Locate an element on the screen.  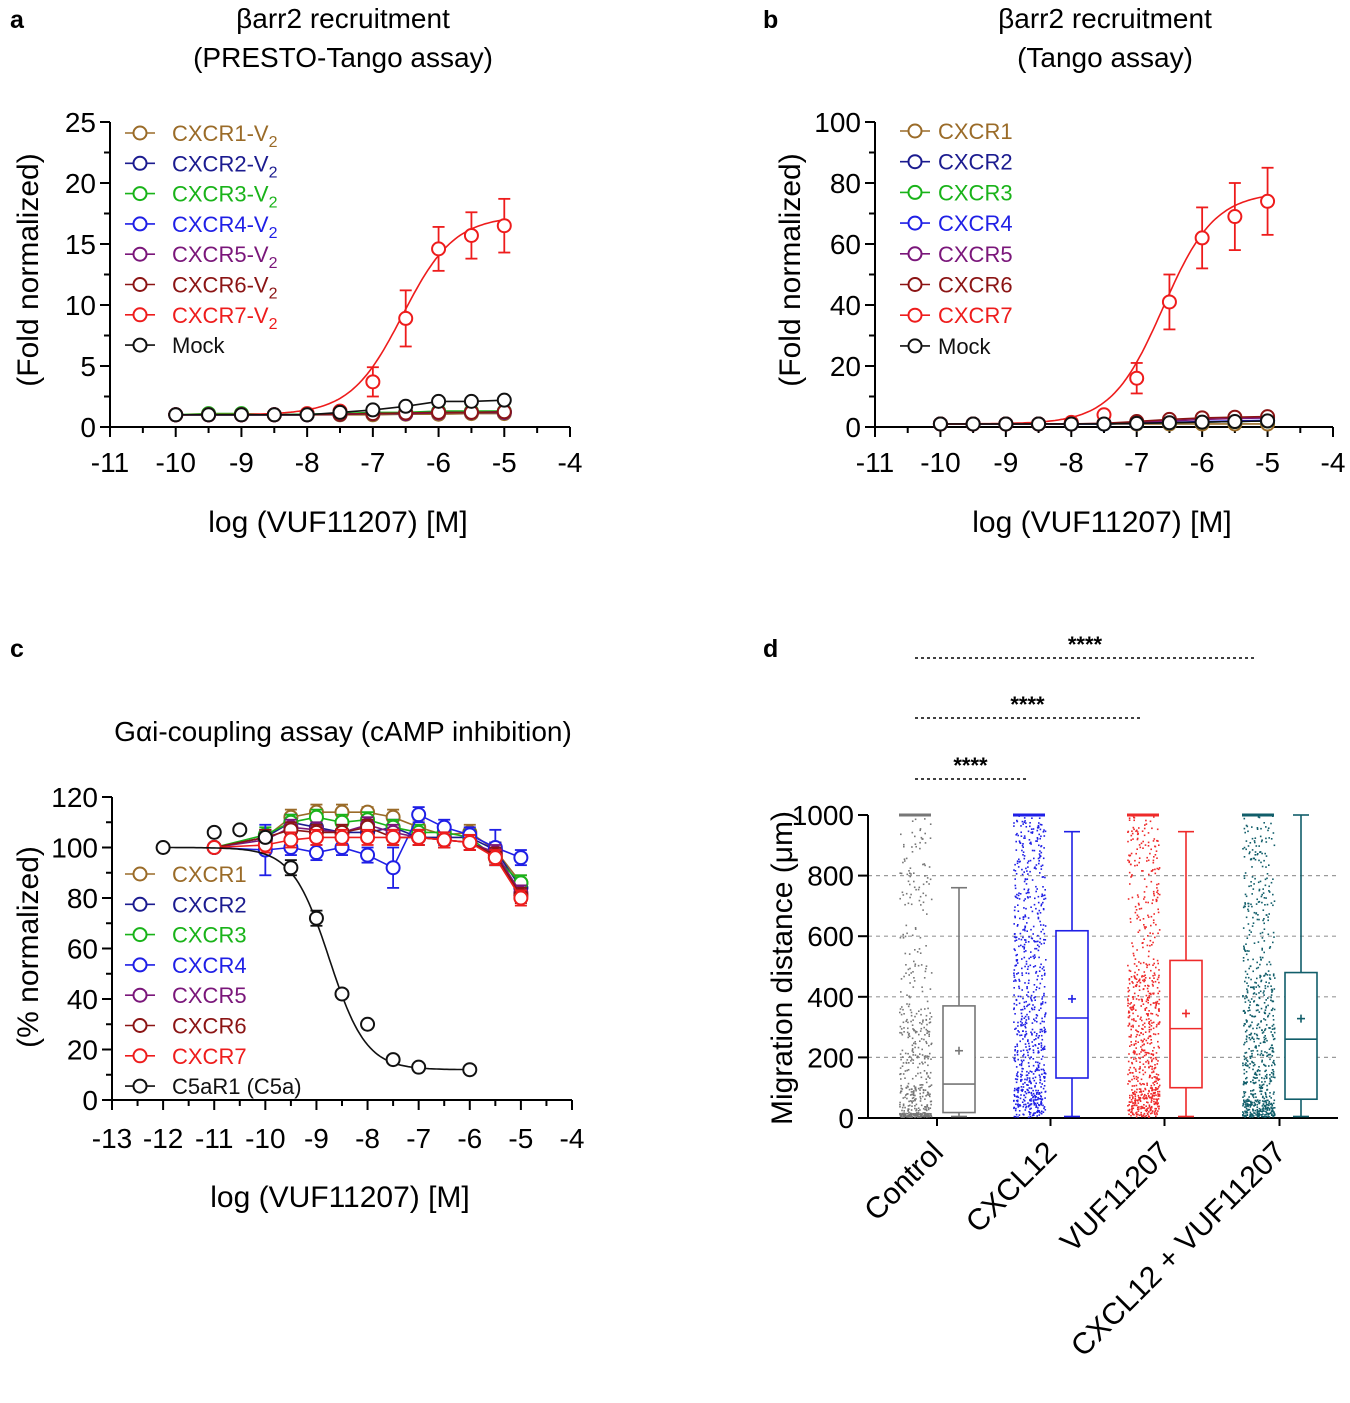
legend-subscript: 2 is located at coordinates (273, 142).